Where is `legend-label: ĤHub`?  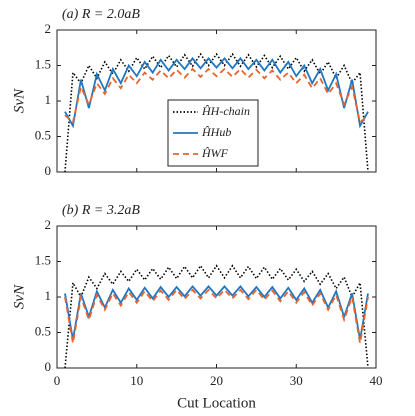
legend-label: ĤHub is located at coordinates (216, 132).